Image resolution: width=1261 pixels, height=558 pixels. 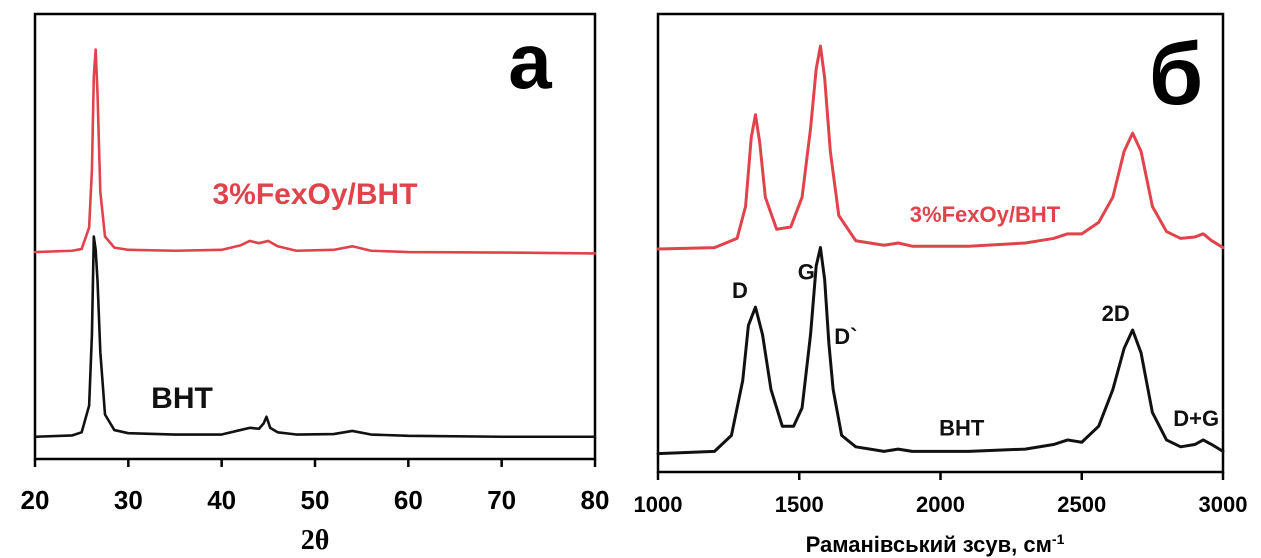 I want to click on panel-a-letter: а, so click(x=530, y=61).